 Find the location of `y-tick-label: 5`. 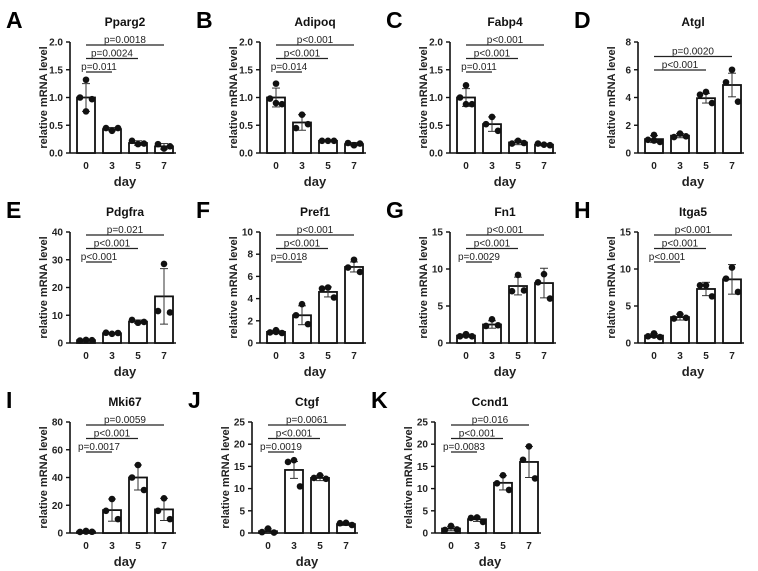

y-tick-label: 5 is located at coordinates (440, 307).